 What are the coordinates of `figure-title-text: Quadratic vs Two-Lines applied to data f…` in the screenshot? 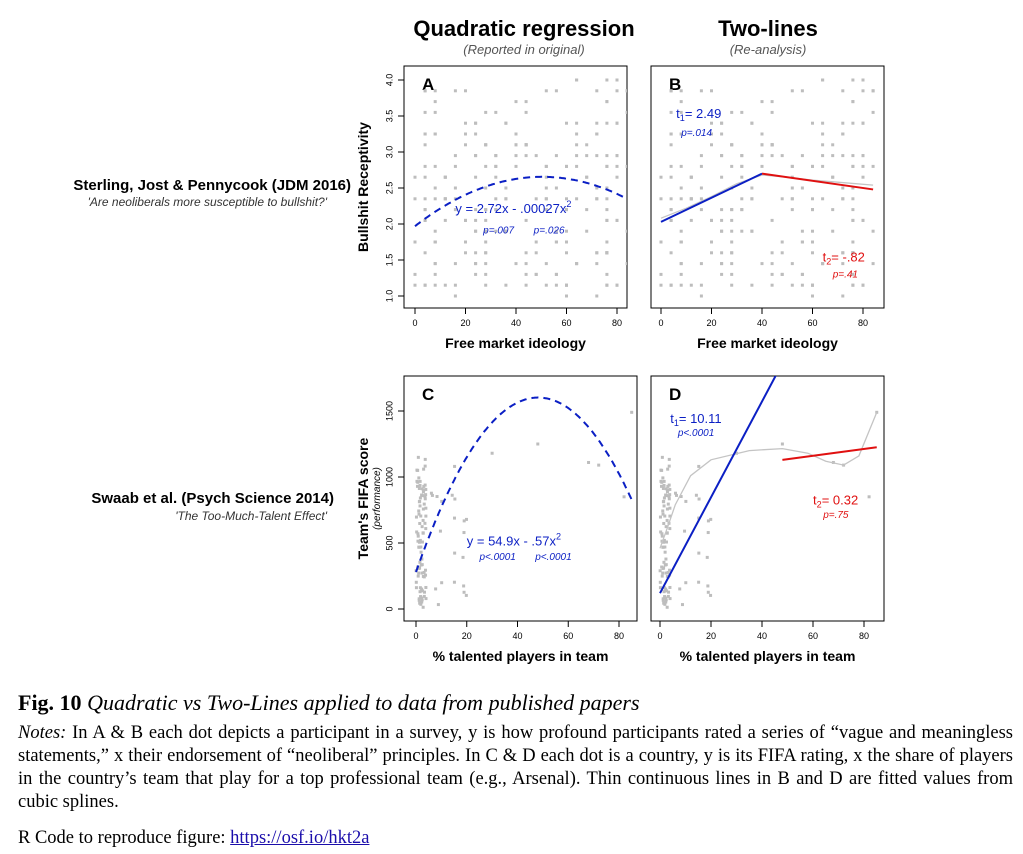 It's located at (363, 702).